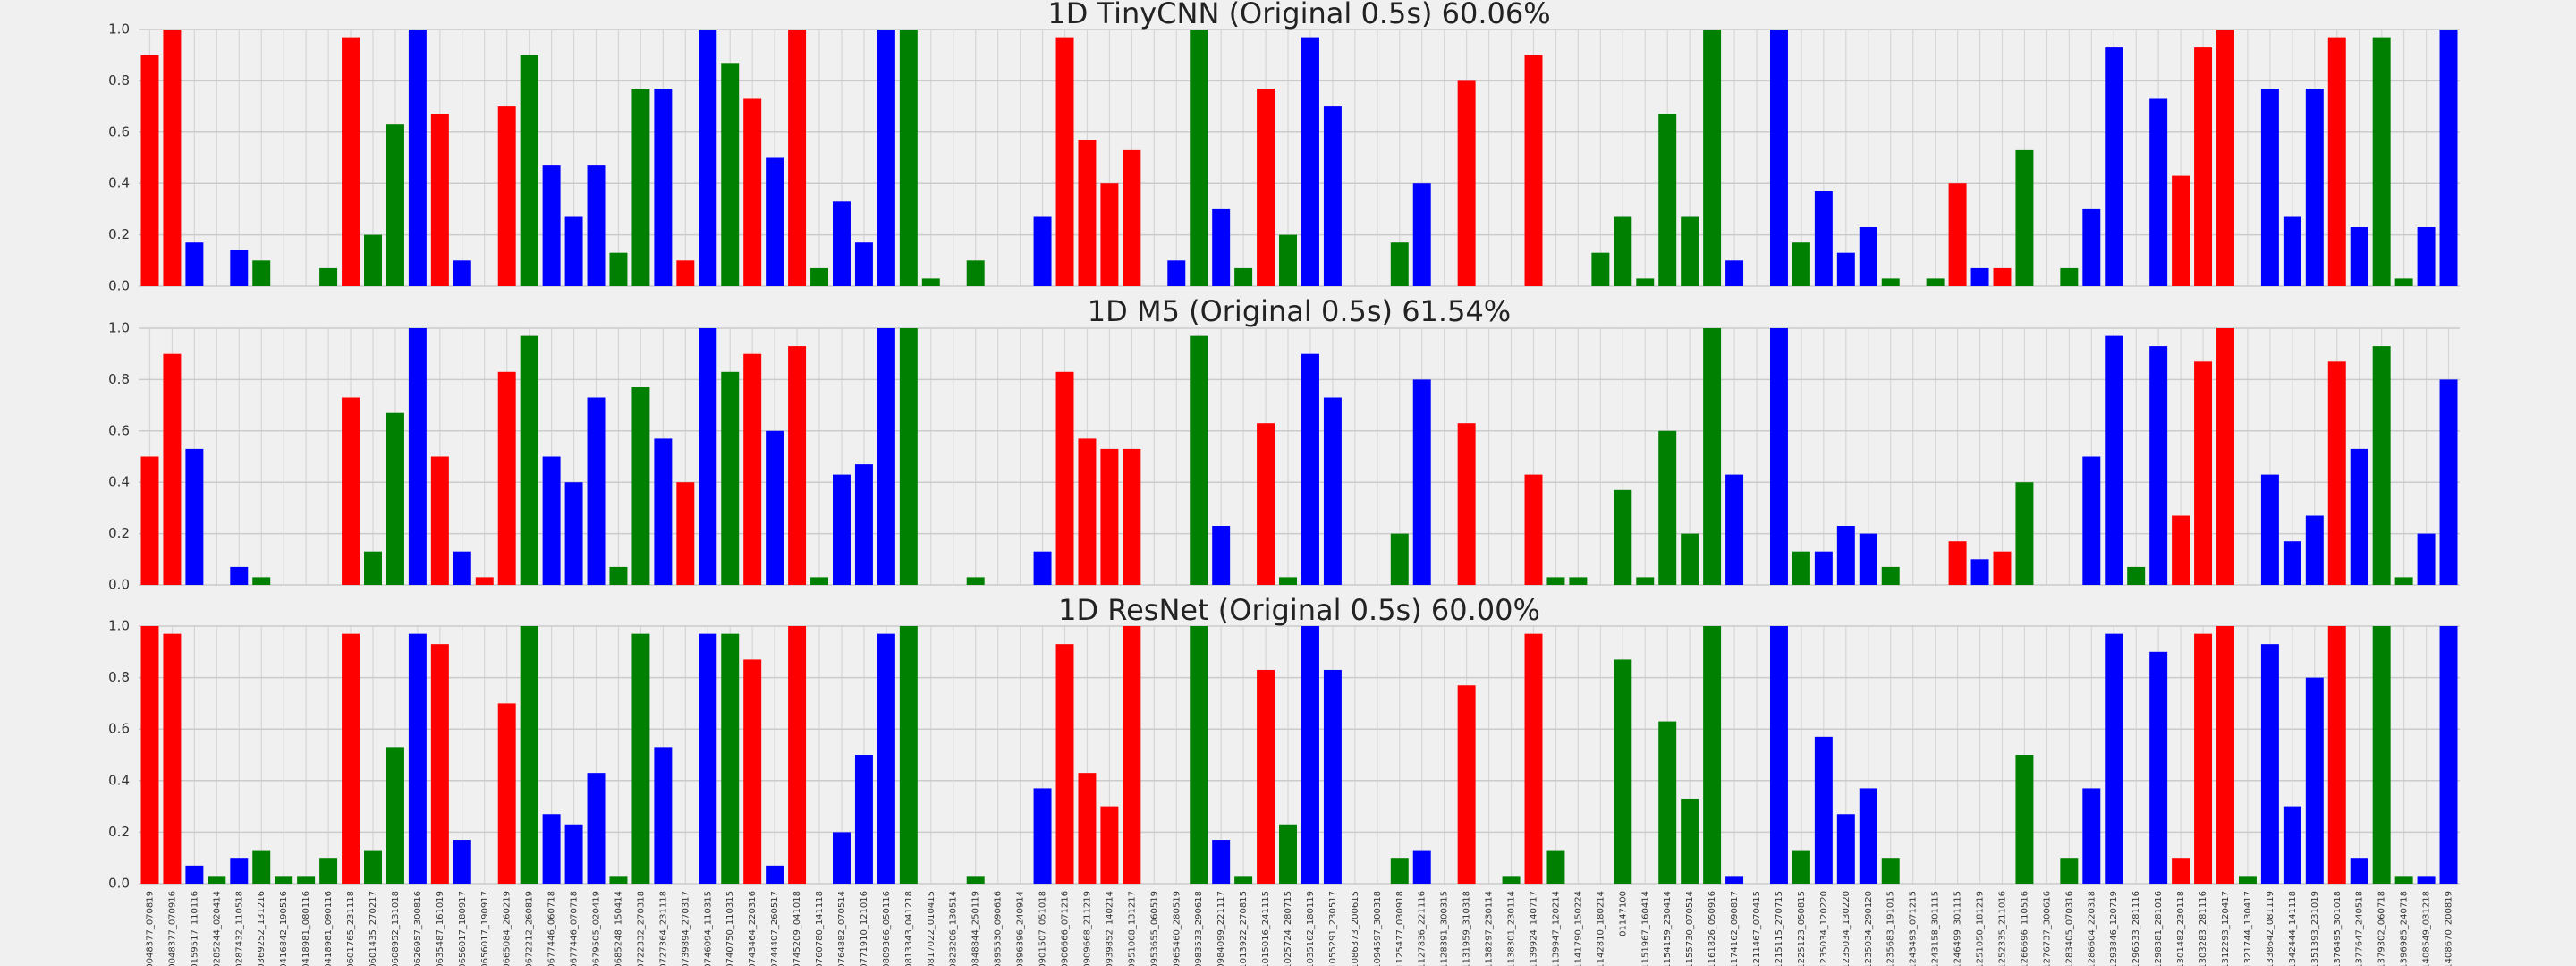 The height and width of the screenshot is (966, 2576). Describe the element at coordinates (440, 928) in the screenshot. I see `x-tick-label: 00635487_161019` at that location.